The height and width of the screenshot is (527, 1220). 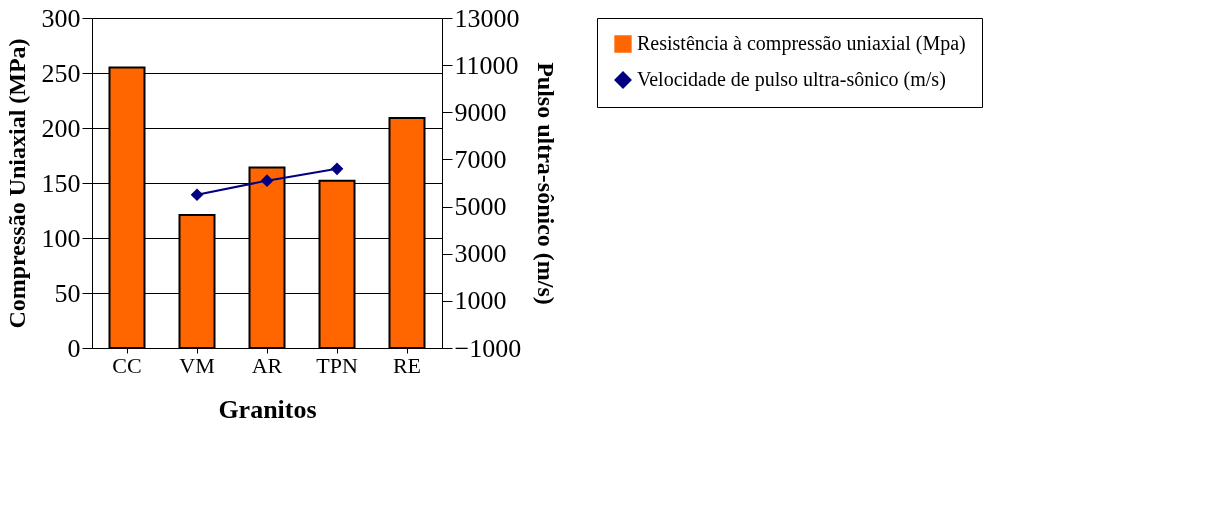 I want to click on y-axis-title: Compressão Uniaxial (MPa), so click(x=16, y=183).